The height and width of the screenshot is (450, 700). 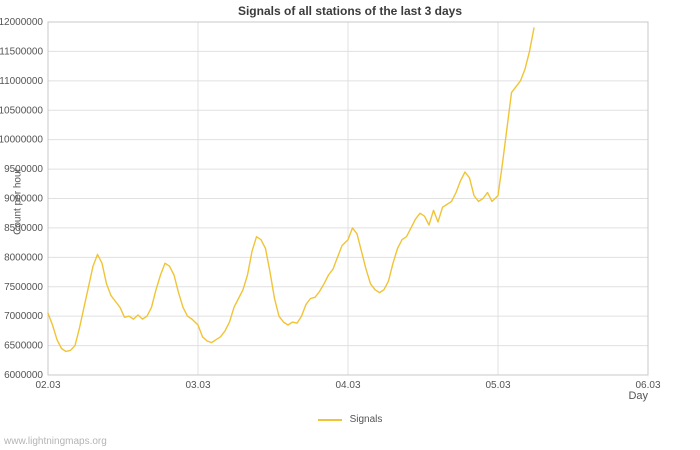 I want to click on legend-line-swatch, so click(x=329, y=419).